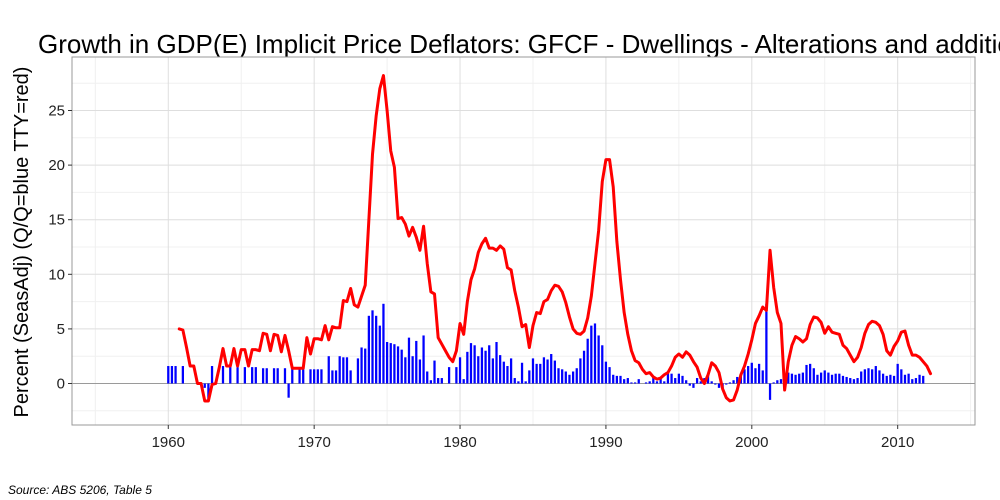 The height and width of the screenshot is (500, 1000). Describe the element at coordinates (56, 274) in the screenshot. I see `y-tick-label: 10` at that location.